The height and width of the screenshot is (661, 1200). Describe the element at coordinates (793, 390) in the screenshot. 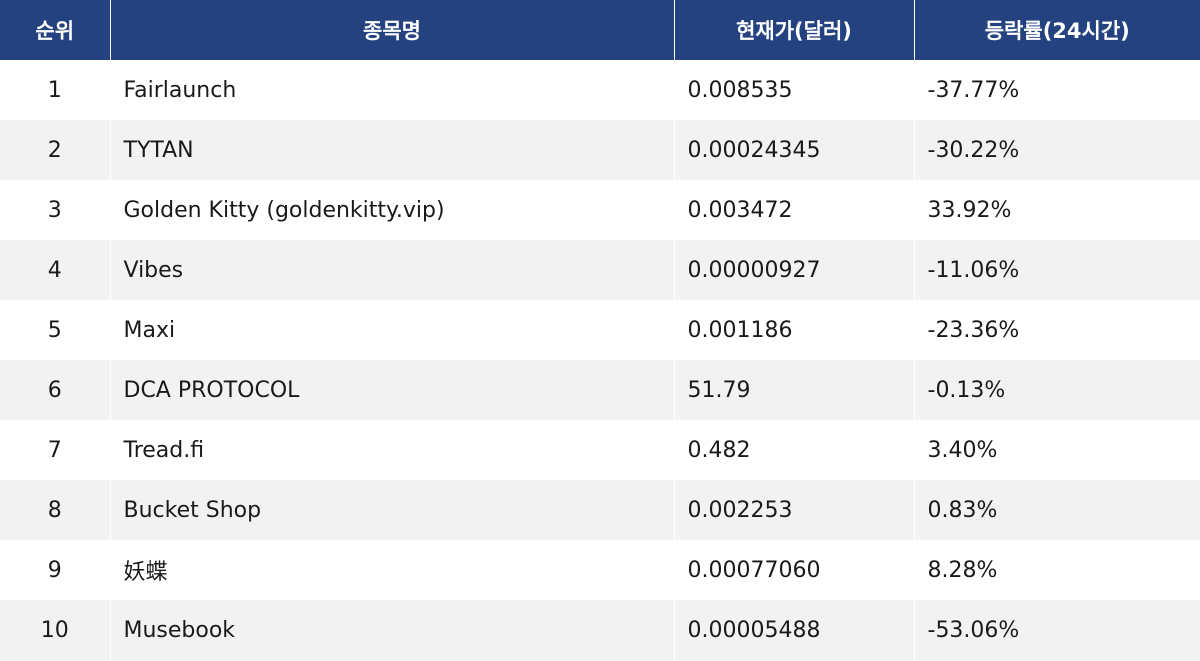

I see `cell-price: 51.79` at that location.